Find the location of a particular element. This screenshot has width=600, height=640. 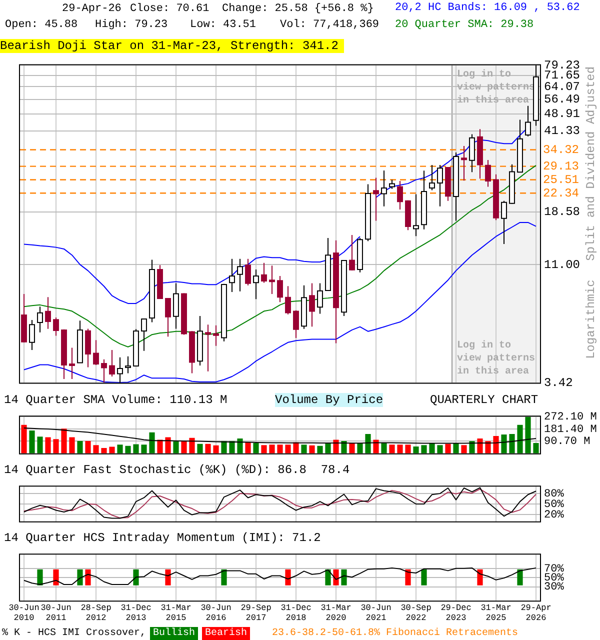

x-tick-label: 30-Sep 2022 is located at coordinates (416, 613).